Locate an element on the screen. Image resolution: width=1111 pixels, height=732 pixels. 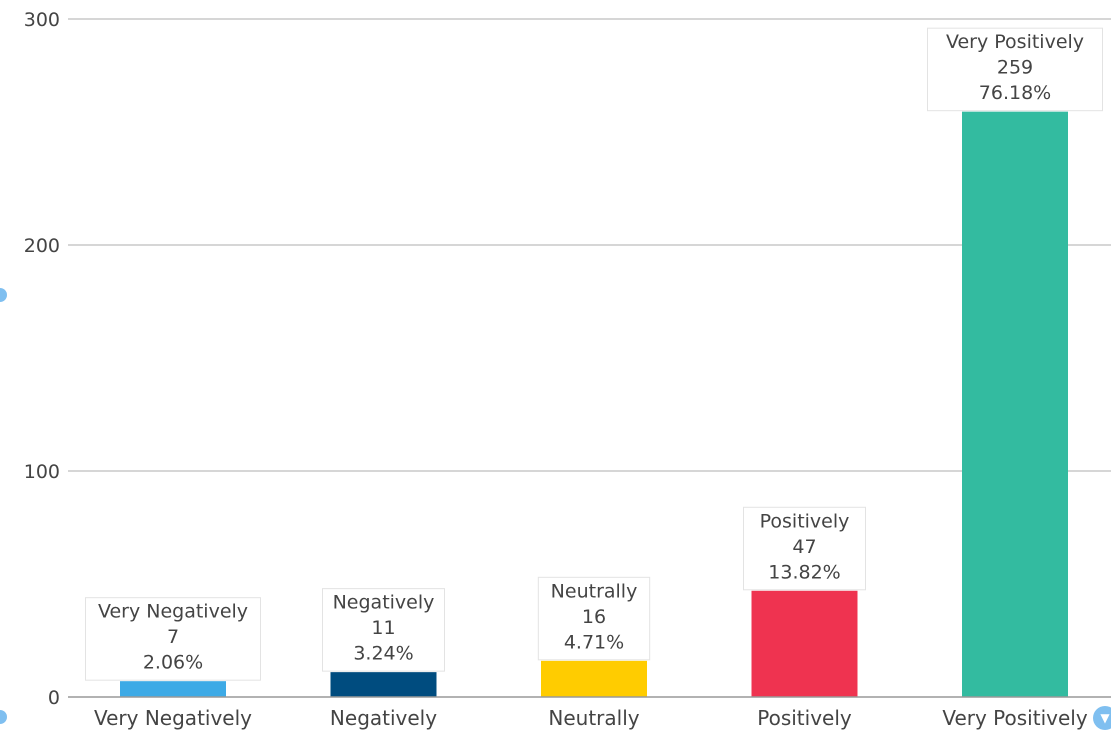
data-label-value: 259 is located at coordinates (1015, 68).